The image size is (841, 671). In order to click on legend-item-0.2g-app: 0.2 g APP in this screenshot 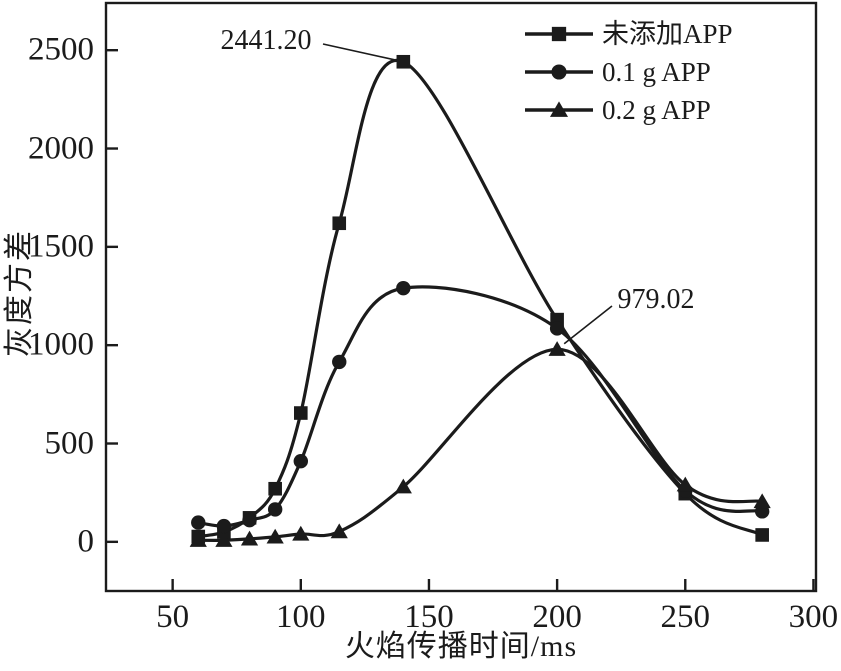, I will do `click(628, 110)`.